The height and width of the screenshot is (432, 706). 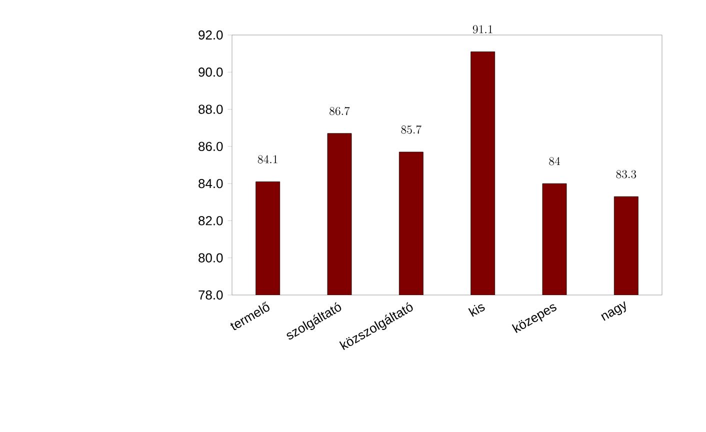 I want to click on data-label: 84. 1, so click(x=268, y=159).